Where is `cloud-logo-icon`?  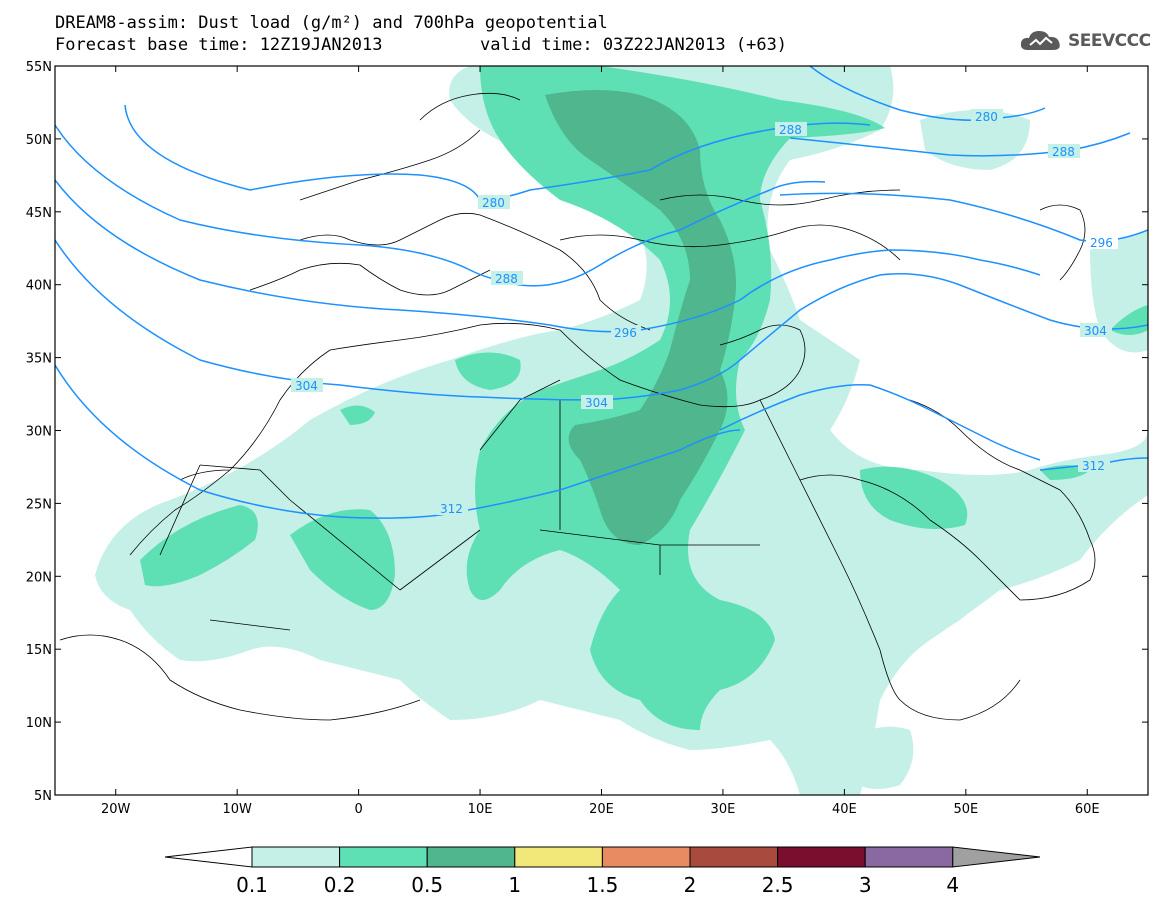 cloud-logo-icon is located at coordinates (1040, 40).